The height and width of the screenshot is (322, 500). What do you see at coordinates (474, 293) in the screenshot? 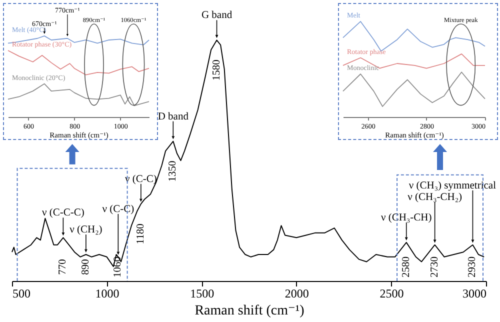
I see `x-tick-label: 3000` at bounding box center [474, 293].